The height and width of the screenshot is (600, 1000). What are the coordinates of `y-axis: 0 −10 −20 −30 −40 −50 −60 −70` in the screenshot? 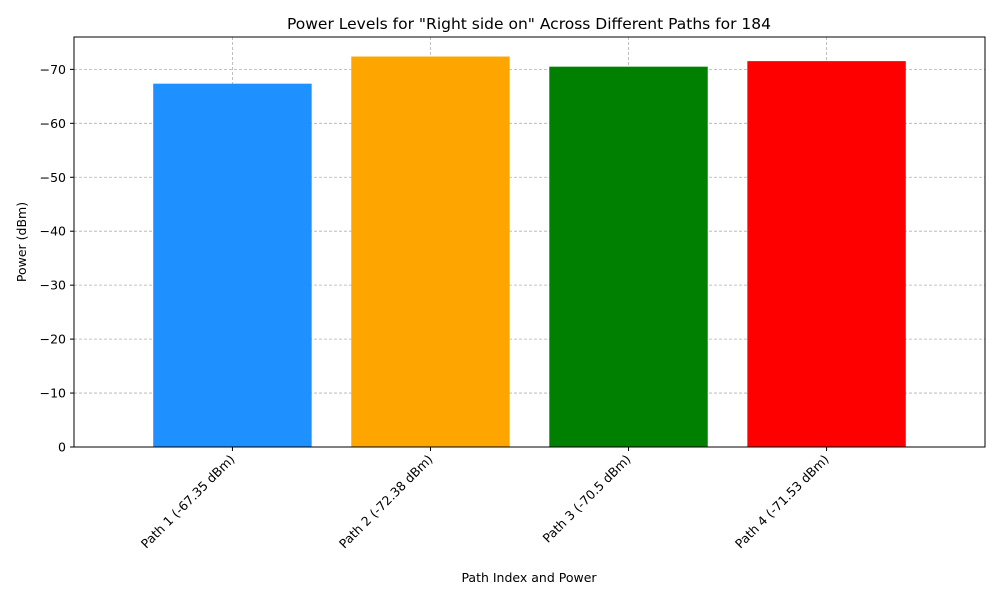 It's located at (57, 258).